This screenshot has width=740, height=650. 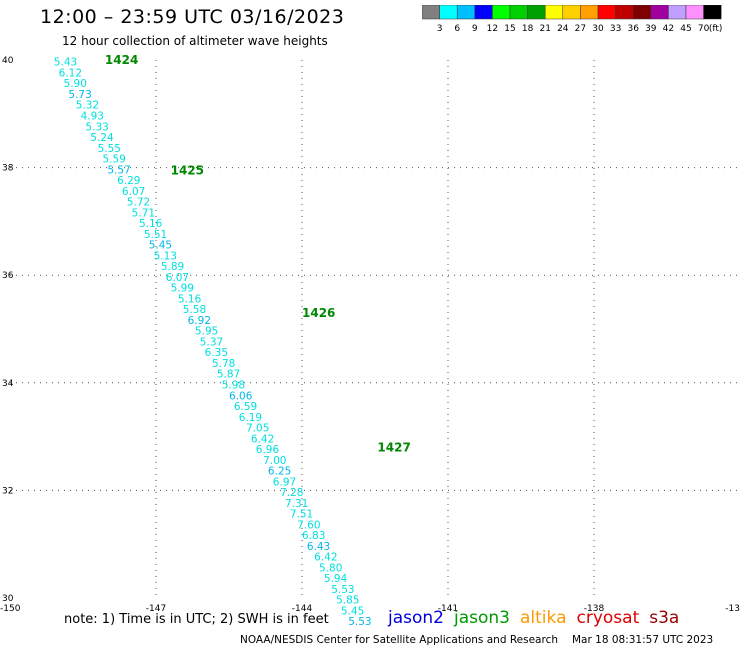 I want to click on swh-point: 5.71, so click(x=143, y=213).